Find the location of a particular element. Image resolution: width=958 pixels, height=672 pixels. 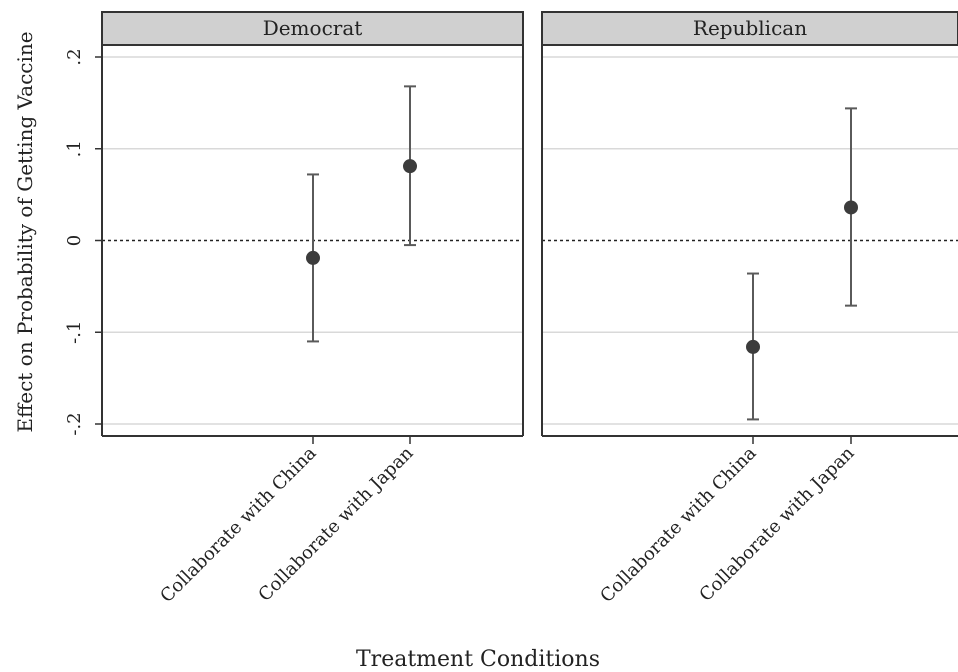

y-axis-label: Effect on Probability of Getting Vaccine is located at coordinates (25, 231).